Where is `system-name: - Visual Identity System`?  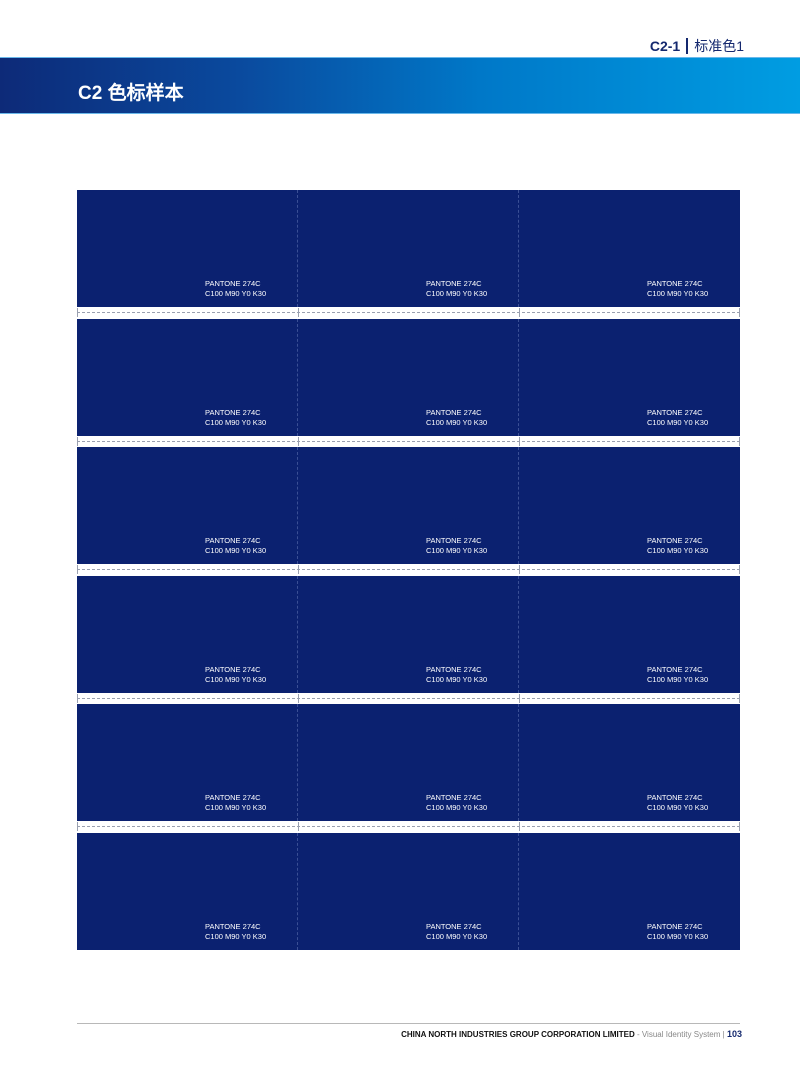 system-name: - Visual Identity System is located at coordinates (678, 1034).